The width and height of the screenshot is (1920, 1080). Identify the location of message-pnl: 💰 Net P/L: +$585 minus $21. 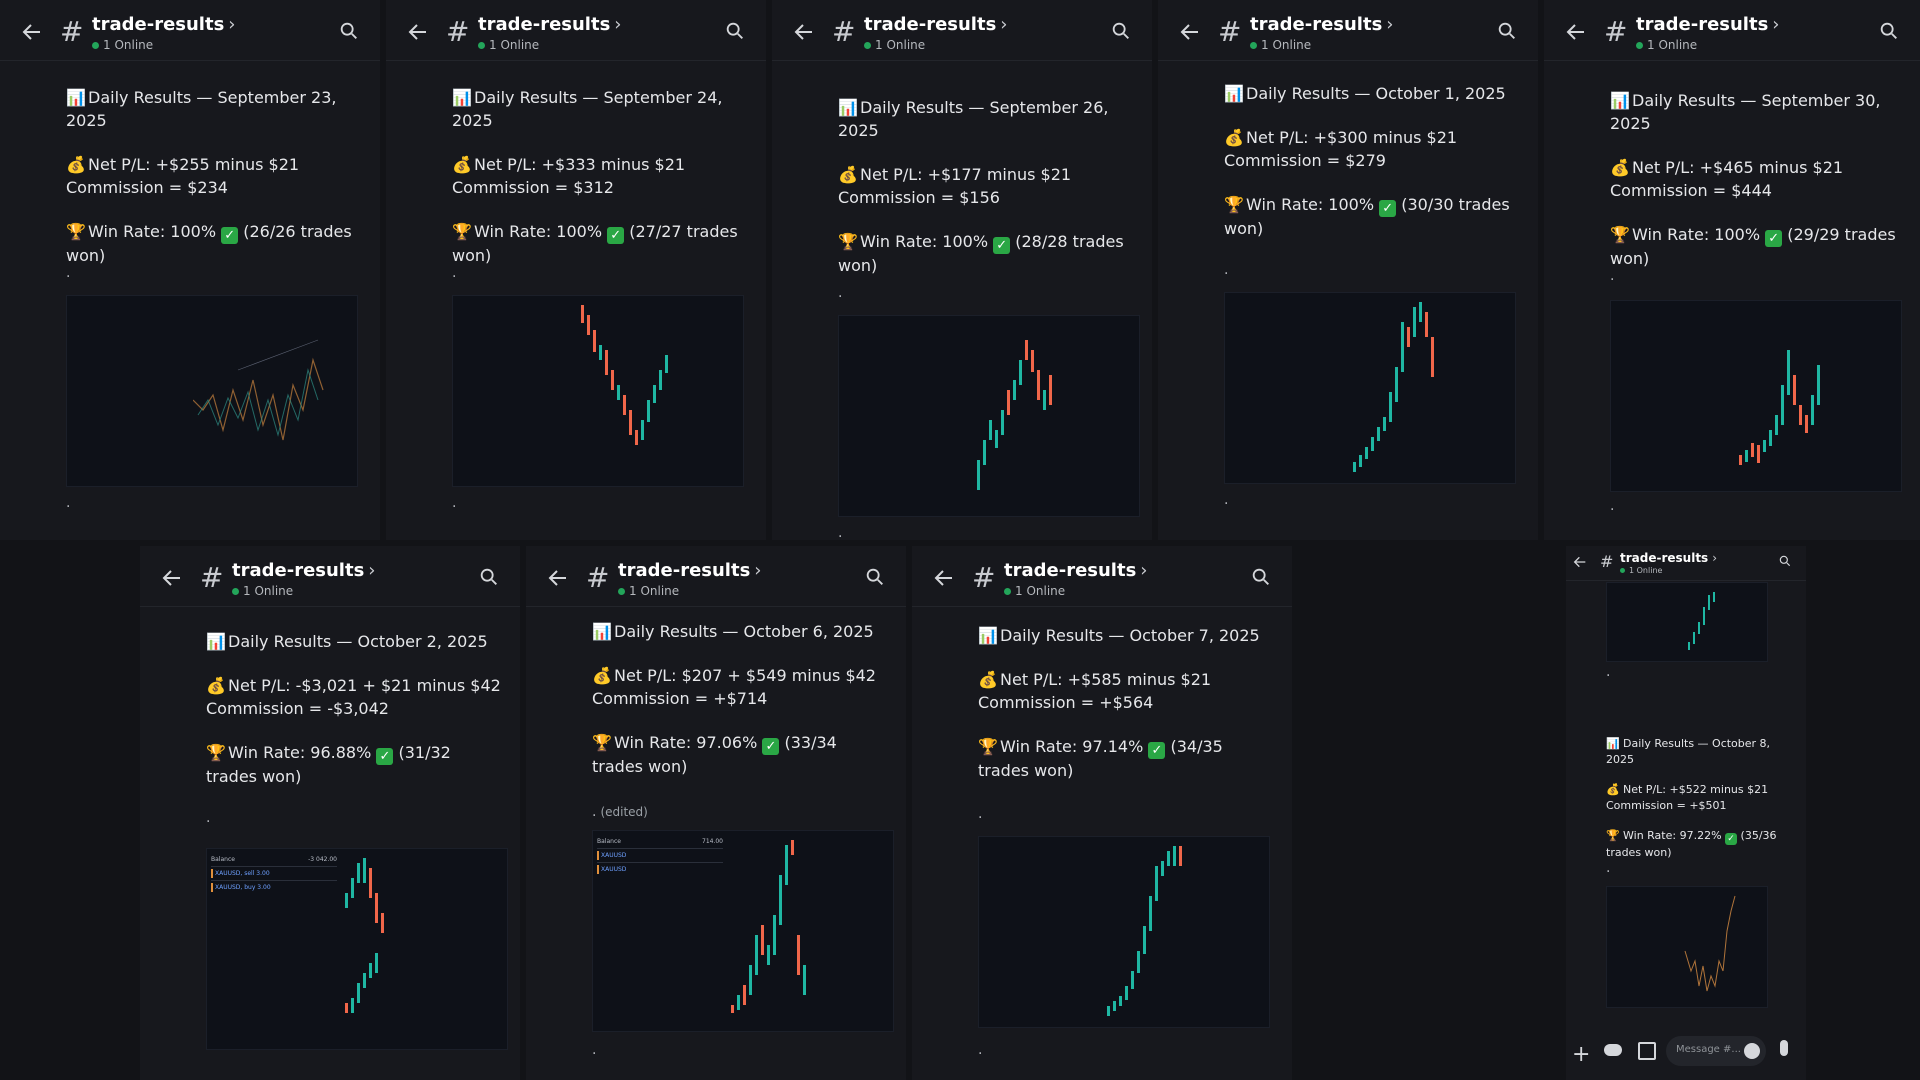
(1095, 679).